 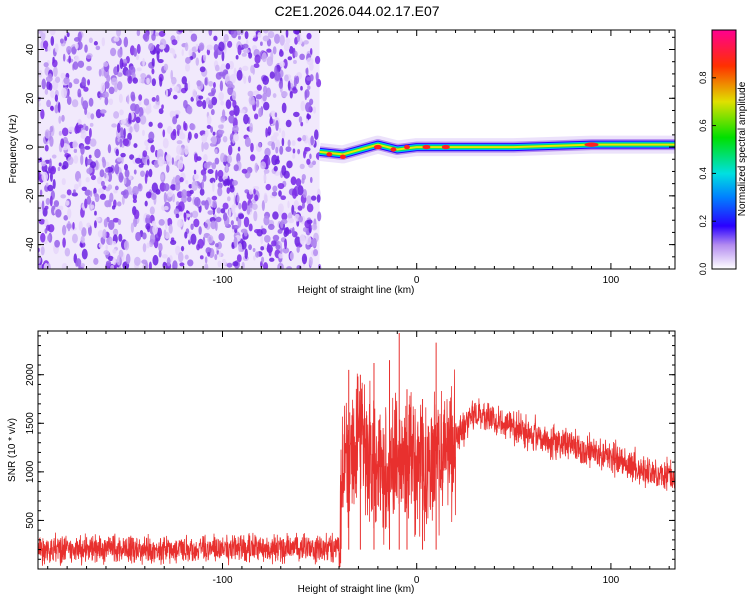 I want to click on spectrogram-y-tick-label: 40, so click(x=30, y=50).